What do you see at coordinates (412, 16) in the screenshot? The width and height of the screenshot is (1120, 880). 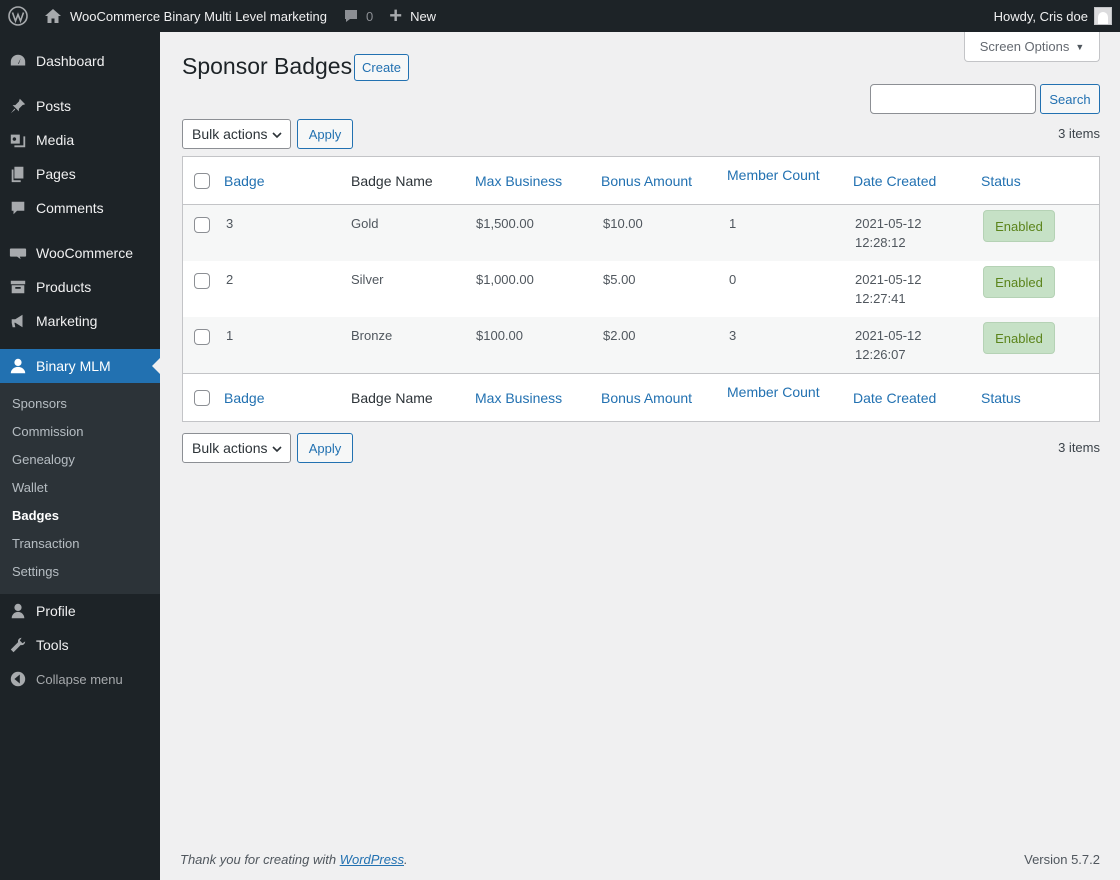 I see `new-content-link: + New` at bounding box center [412, 16].